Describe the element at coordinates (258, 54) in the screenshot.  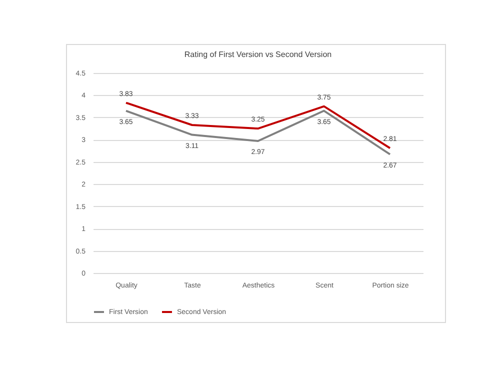
I see `chart-title: Rating of First Version vs Second Version` at that location.